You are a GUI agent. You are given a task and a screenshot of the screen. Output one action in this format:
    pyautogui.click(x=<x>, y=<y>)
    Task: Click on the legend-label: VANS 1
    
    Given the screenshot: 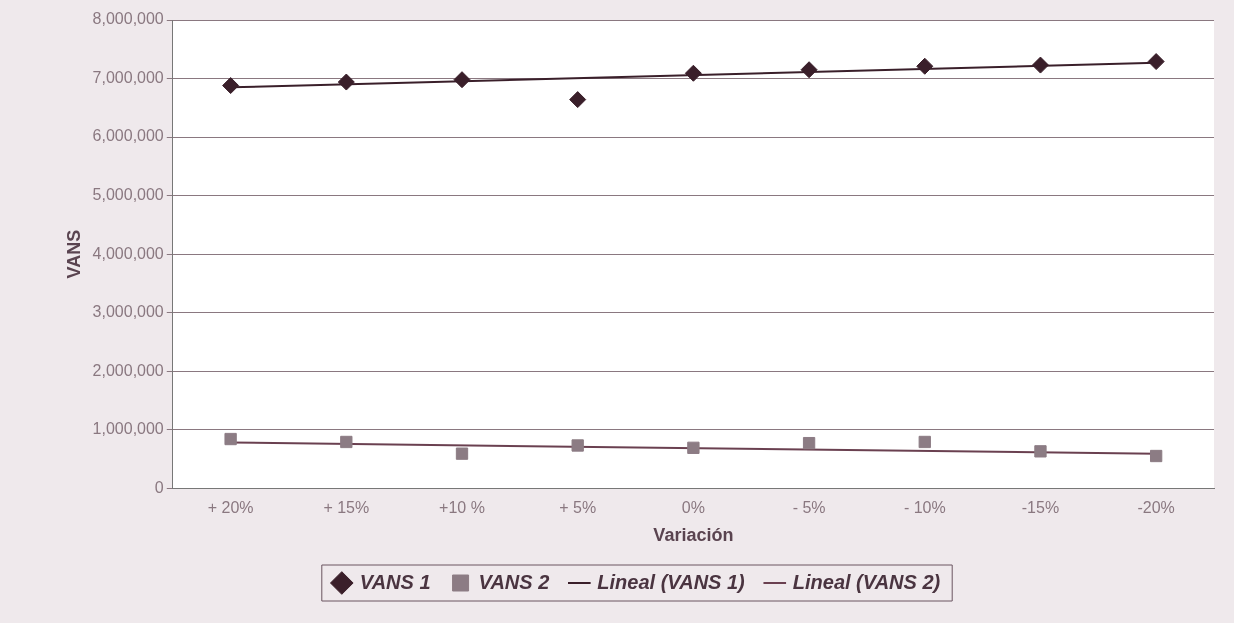 What is the action you would take?
    pyautogui.click(x=395, y=581)
    